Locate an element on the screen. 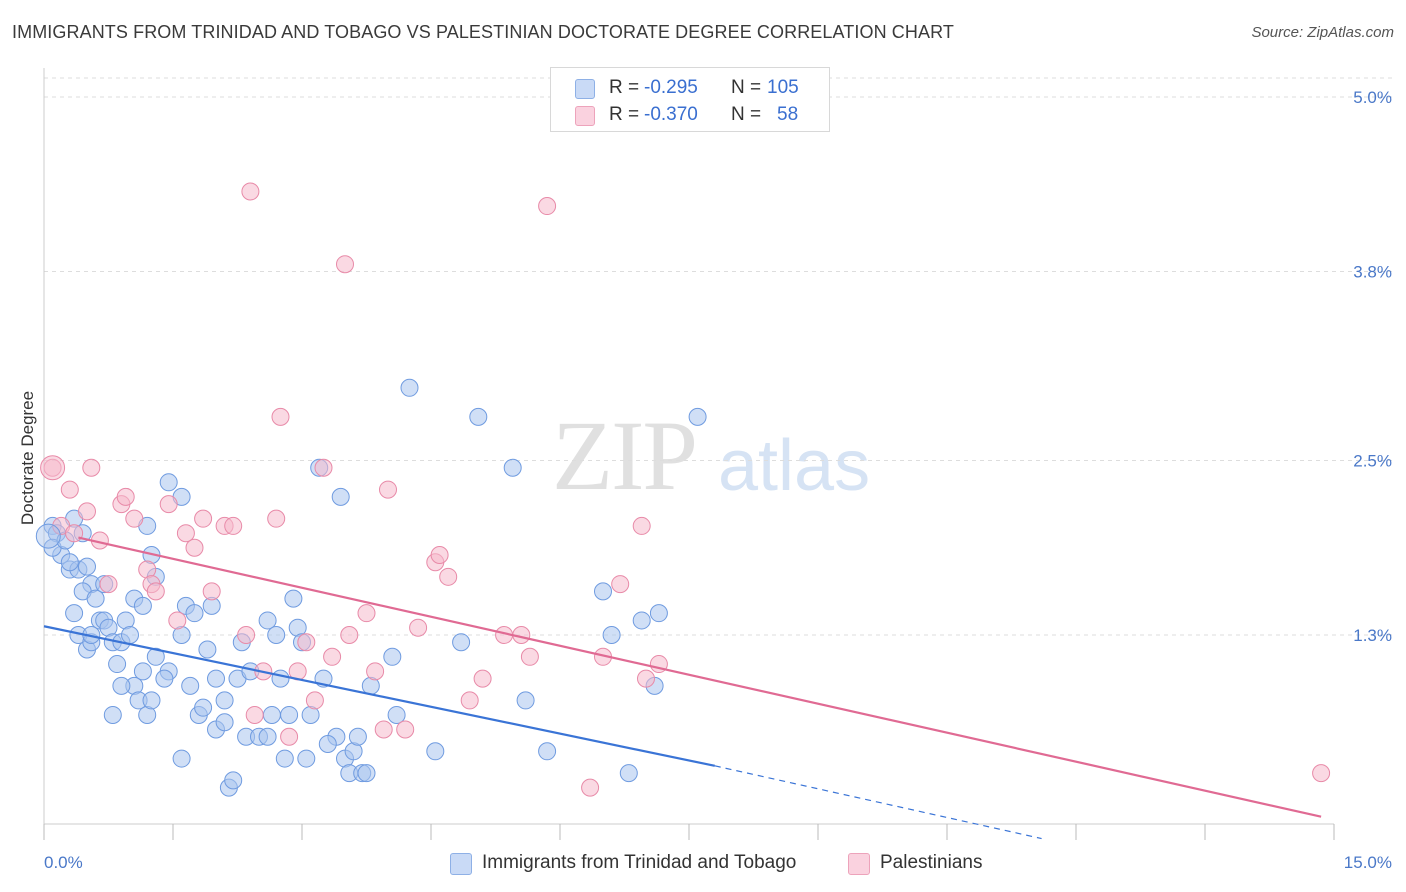 This screenshot has height=892, width=1406. legend-swatch-pink is located at coordinates (585, 116).